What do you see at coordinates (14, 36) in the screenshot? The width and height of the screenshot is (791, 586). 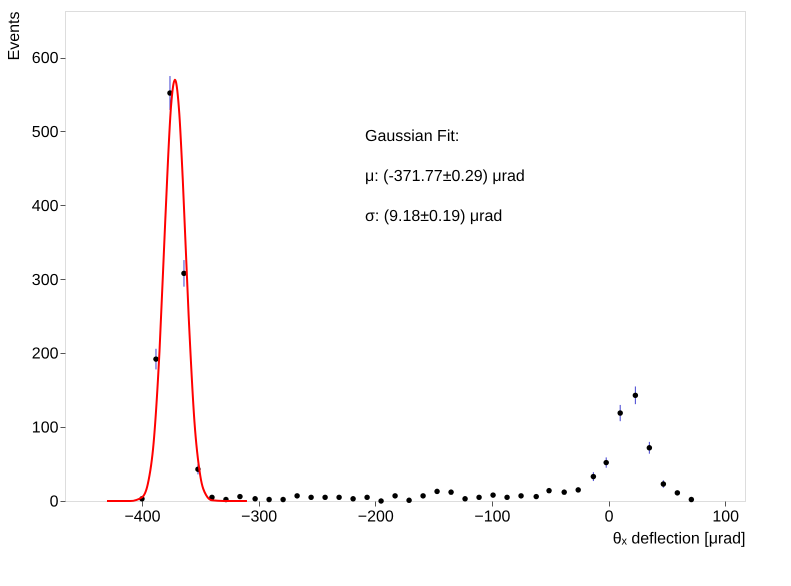 I see `y-axis-title: Events` at bounding box center [14, 36].